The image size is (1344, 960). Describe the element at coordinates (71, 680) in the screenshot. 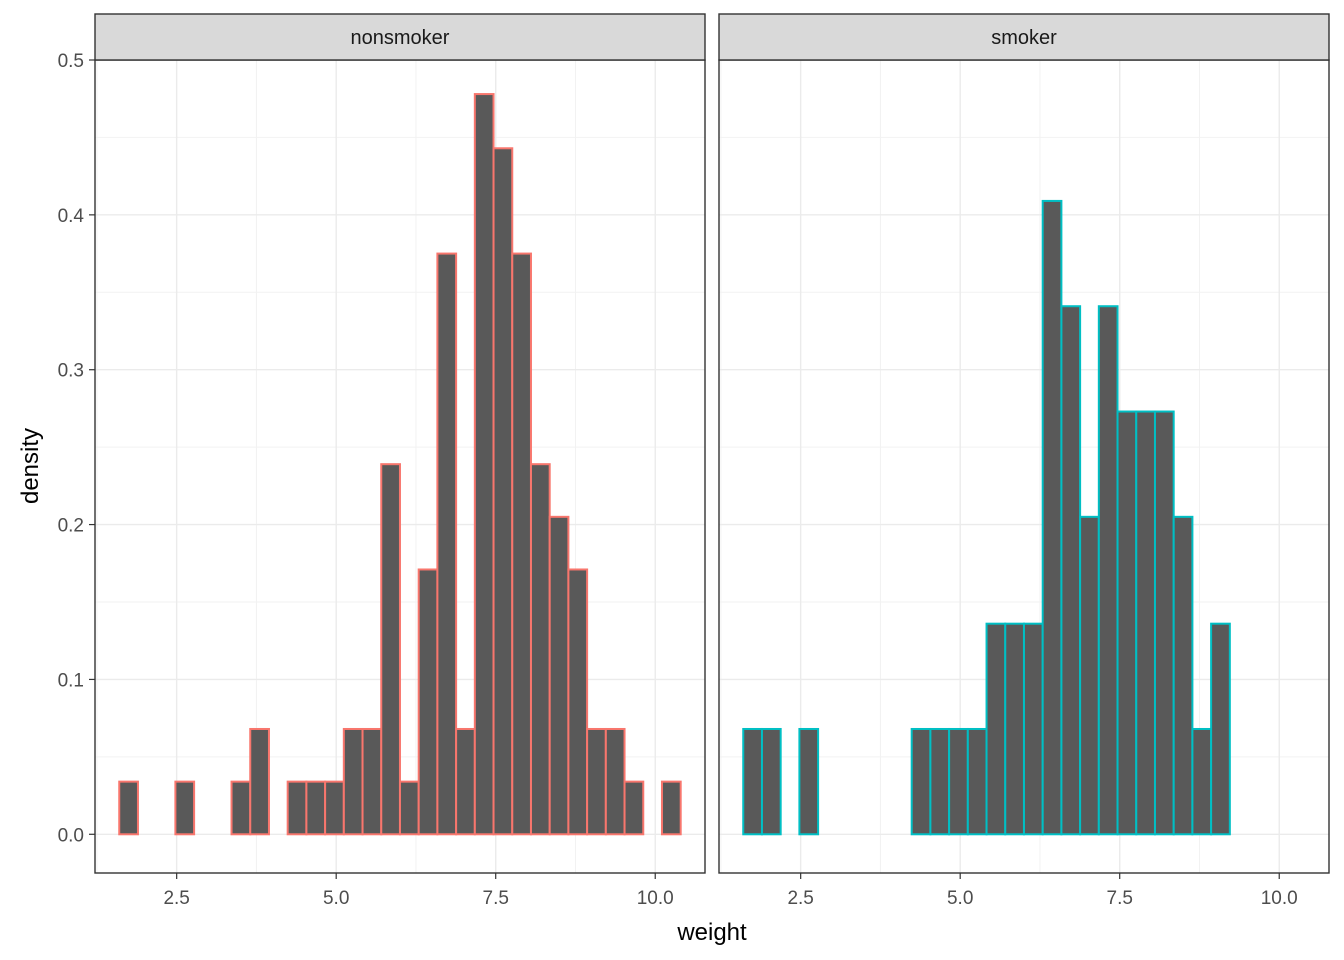

I see `y-tick-label: 0.1` at that location.